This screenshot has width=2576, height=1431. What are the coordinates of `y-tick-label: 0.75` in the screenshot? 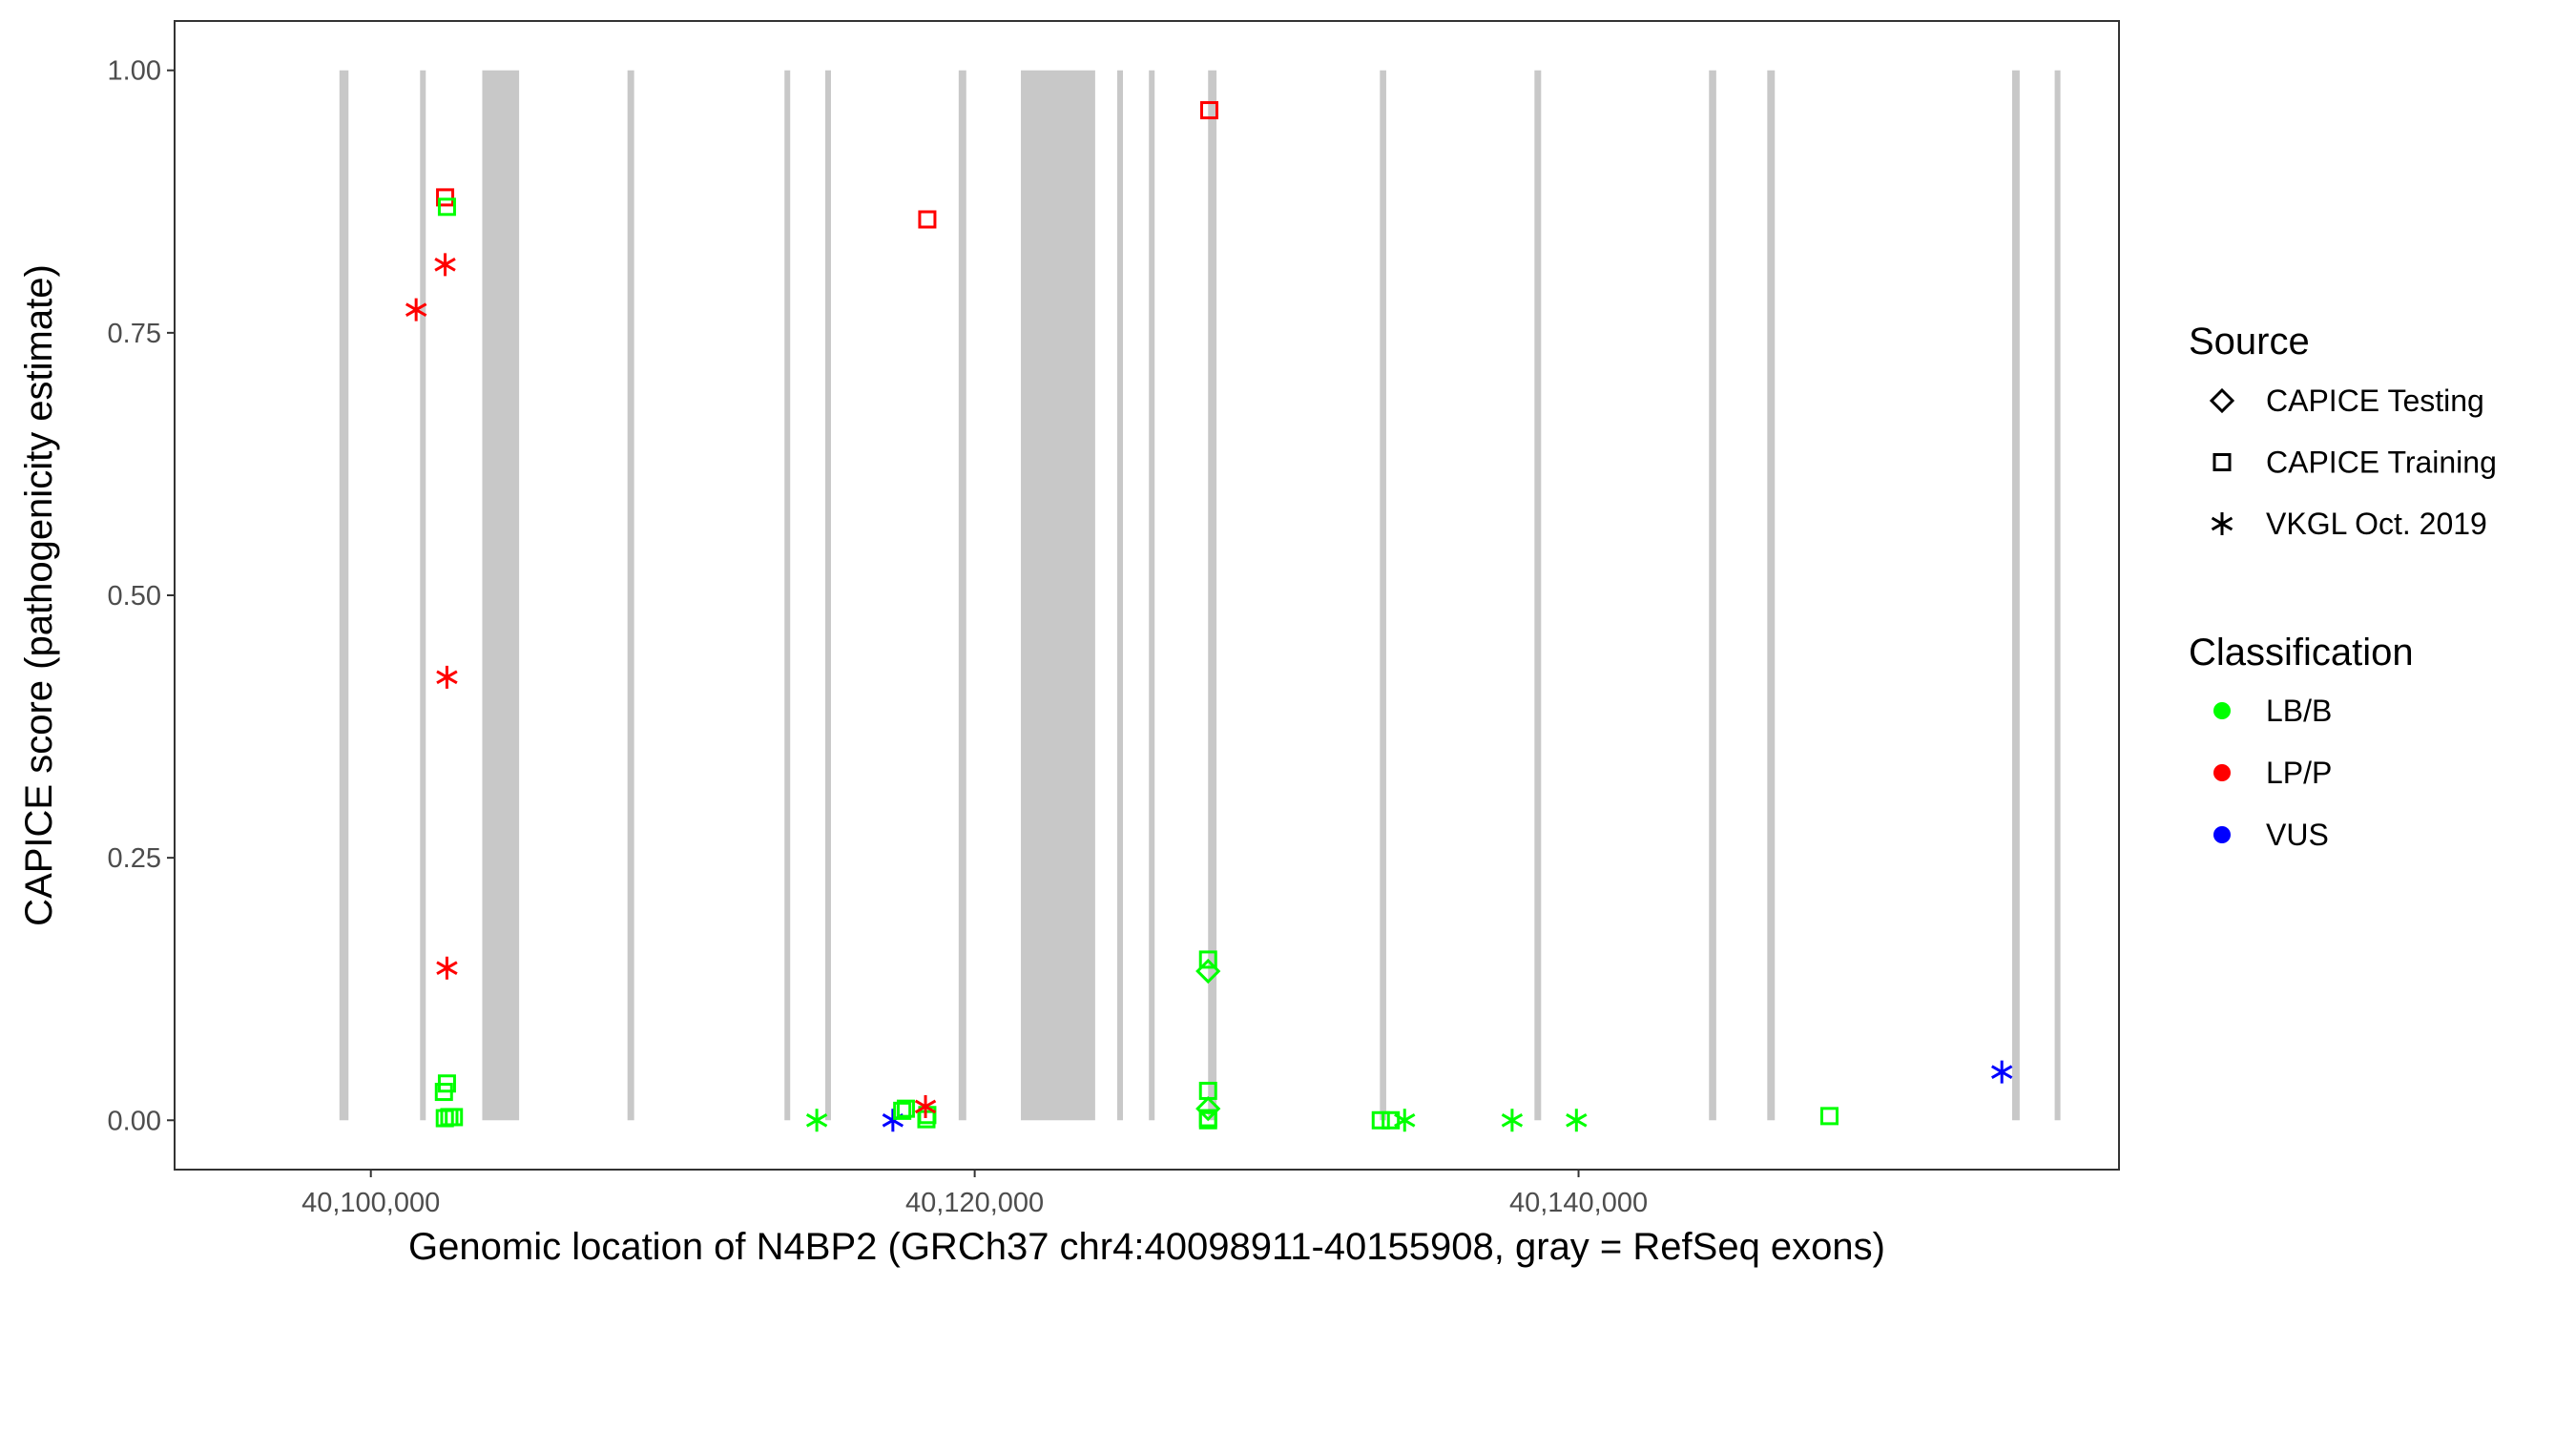 It's located at (134, 334).